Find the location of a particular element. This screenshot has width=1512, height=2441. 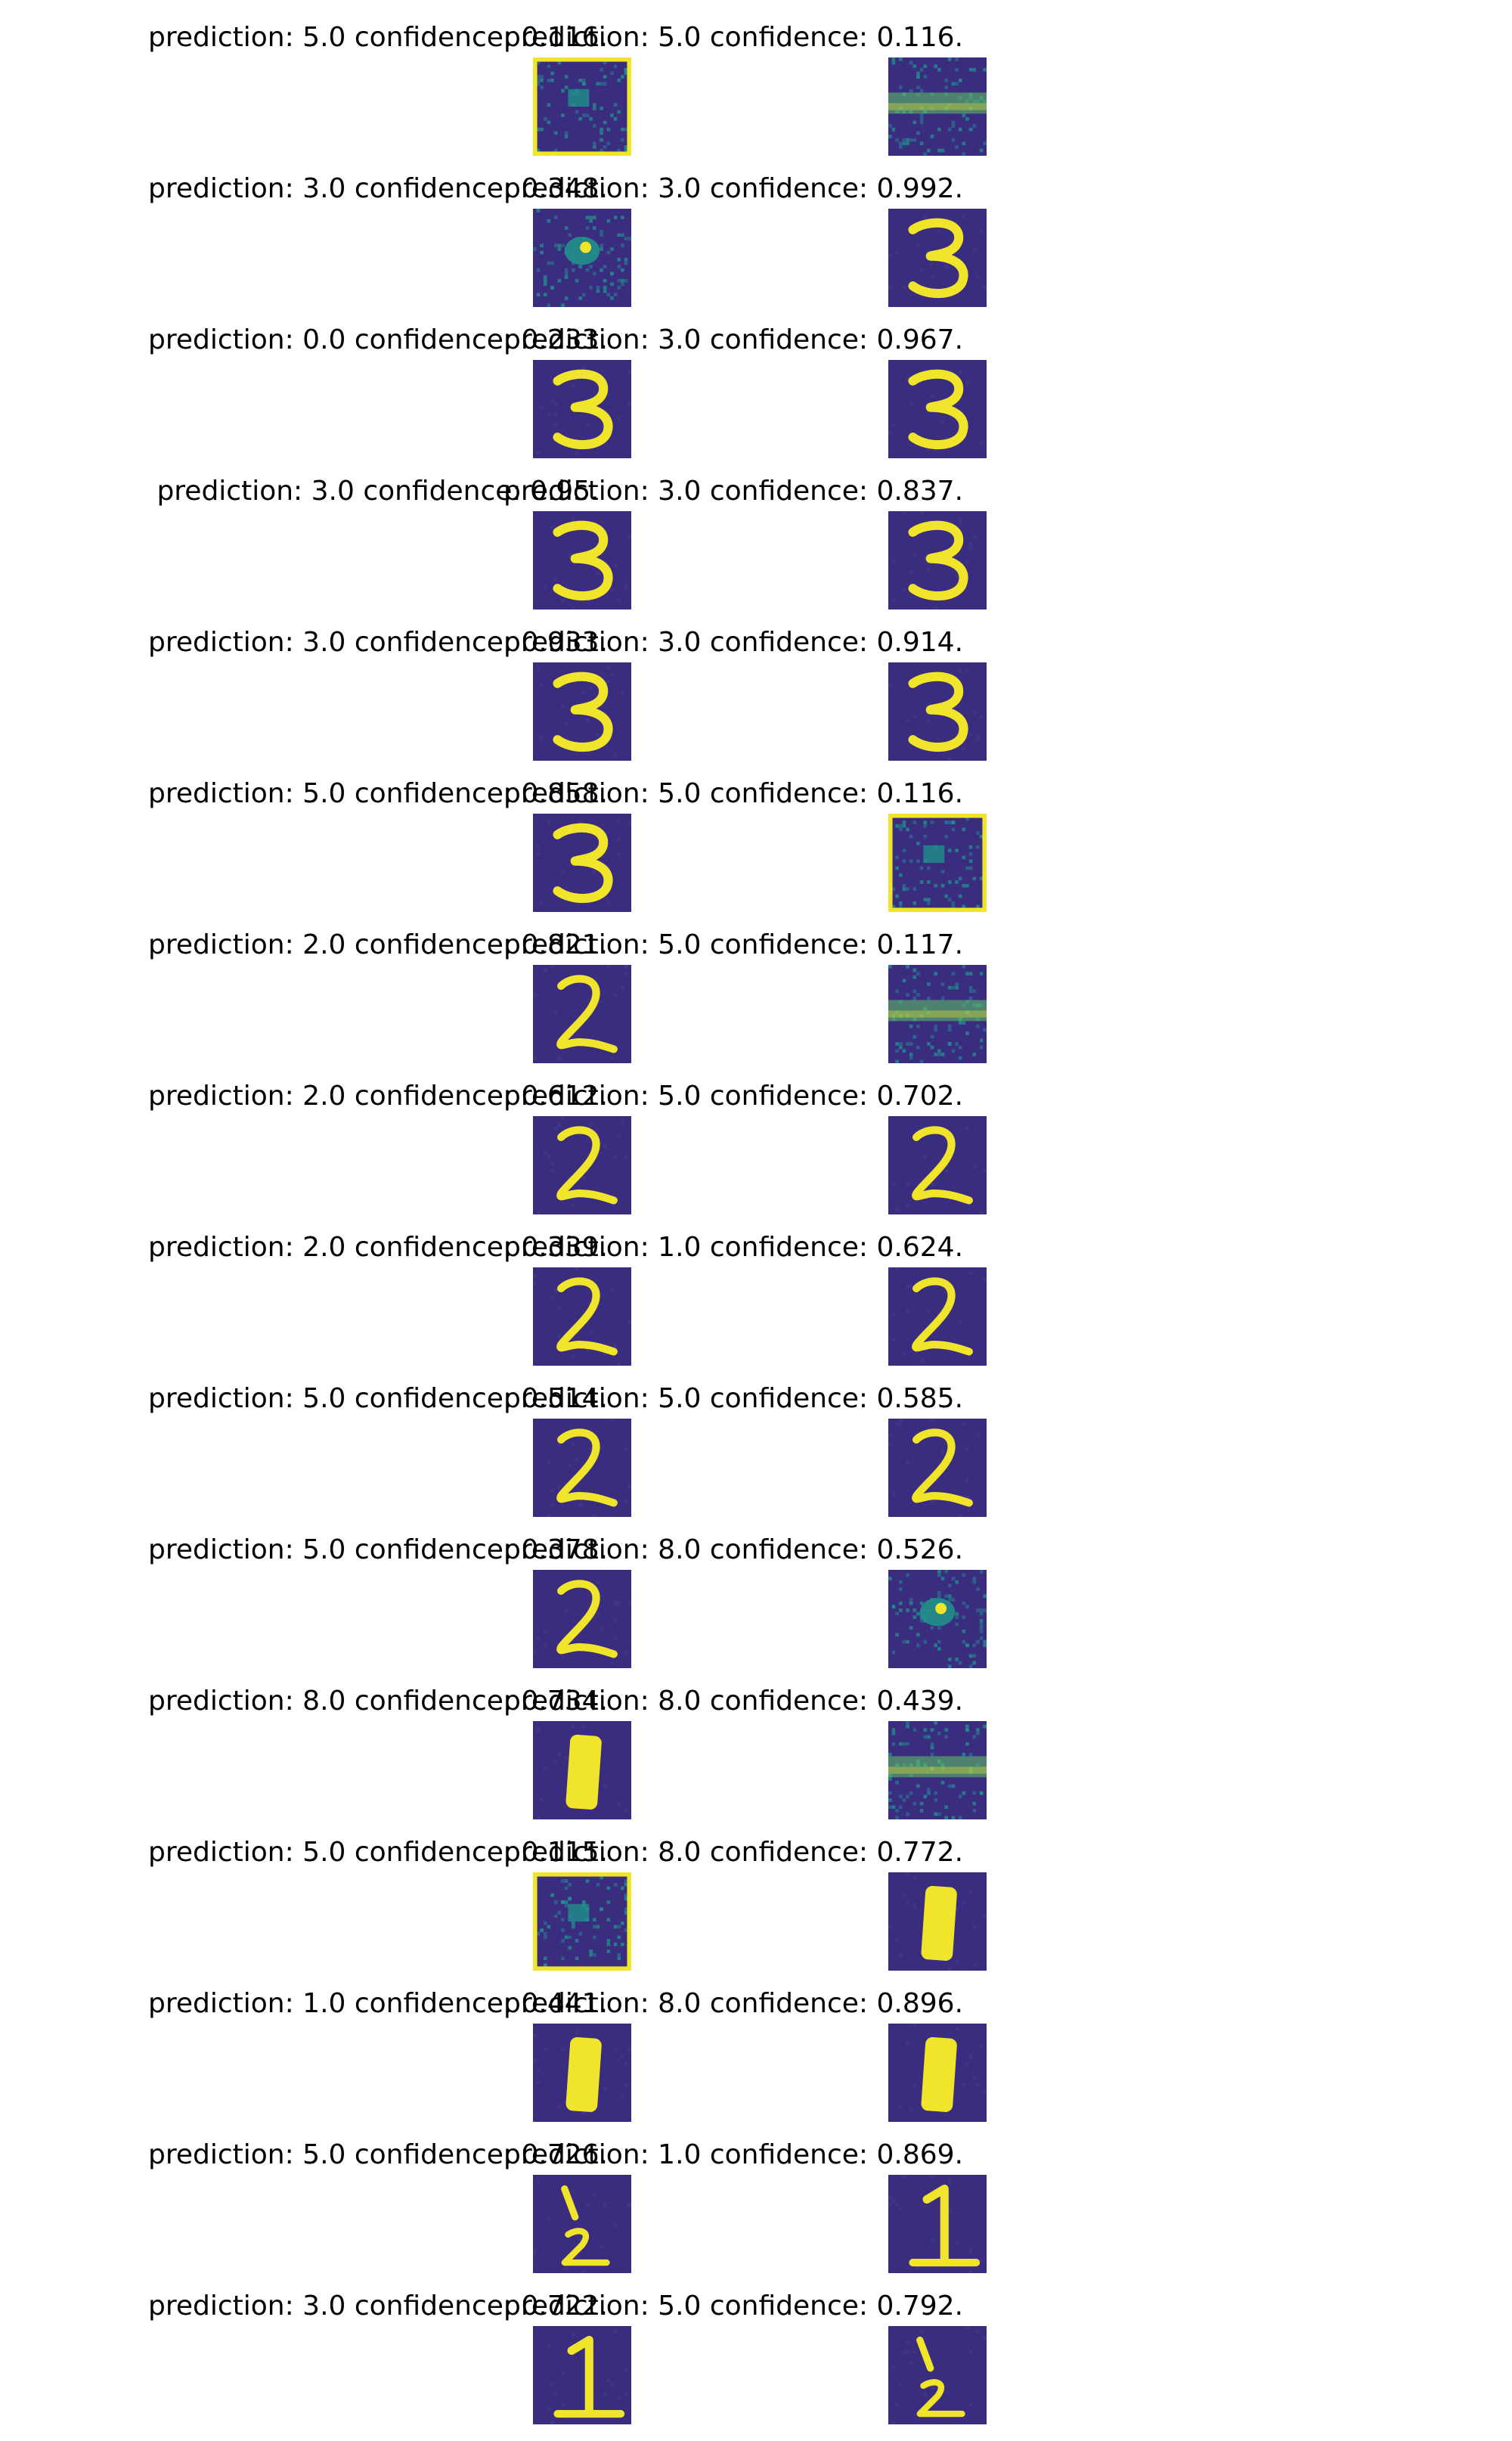

prediction-cell-11-right: prediction: 8.0 confidence: 0.439. is located at coordinates (733, 1760).